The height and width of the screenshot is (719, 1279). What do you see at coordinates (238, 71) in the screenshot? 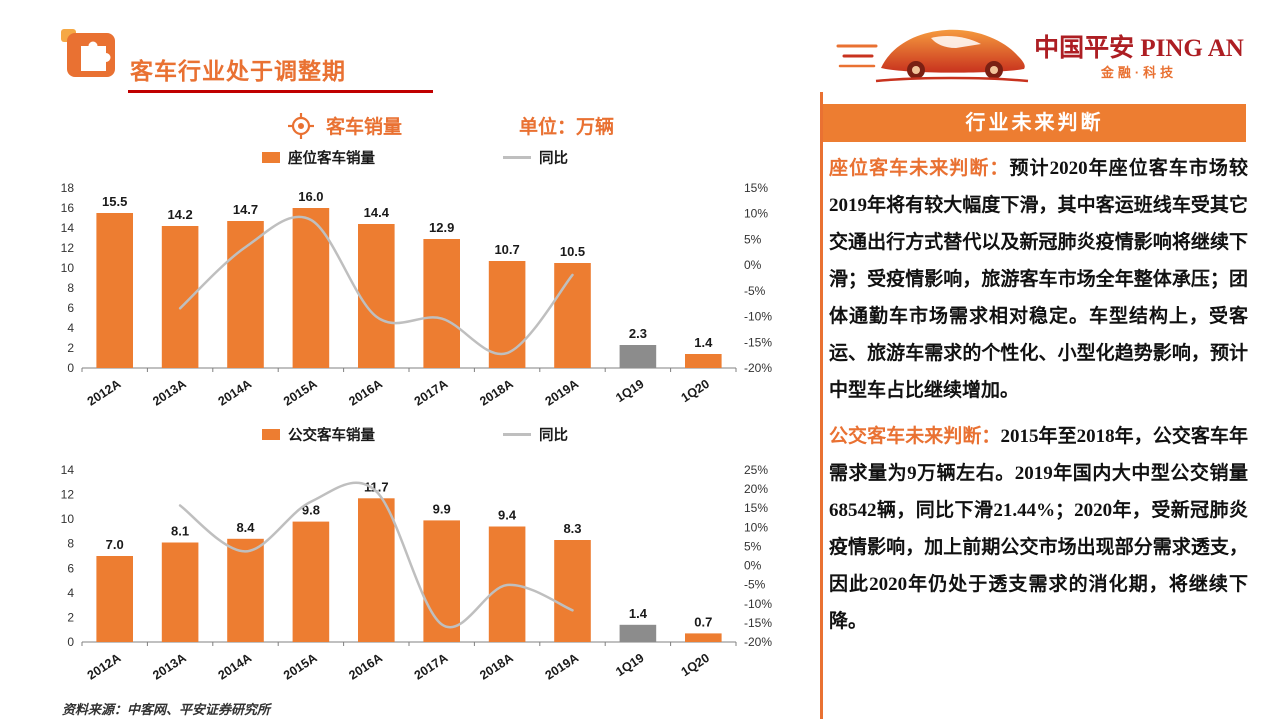
I see `page-title: 客车行业处于调整期` at bounding box center [238, 71].